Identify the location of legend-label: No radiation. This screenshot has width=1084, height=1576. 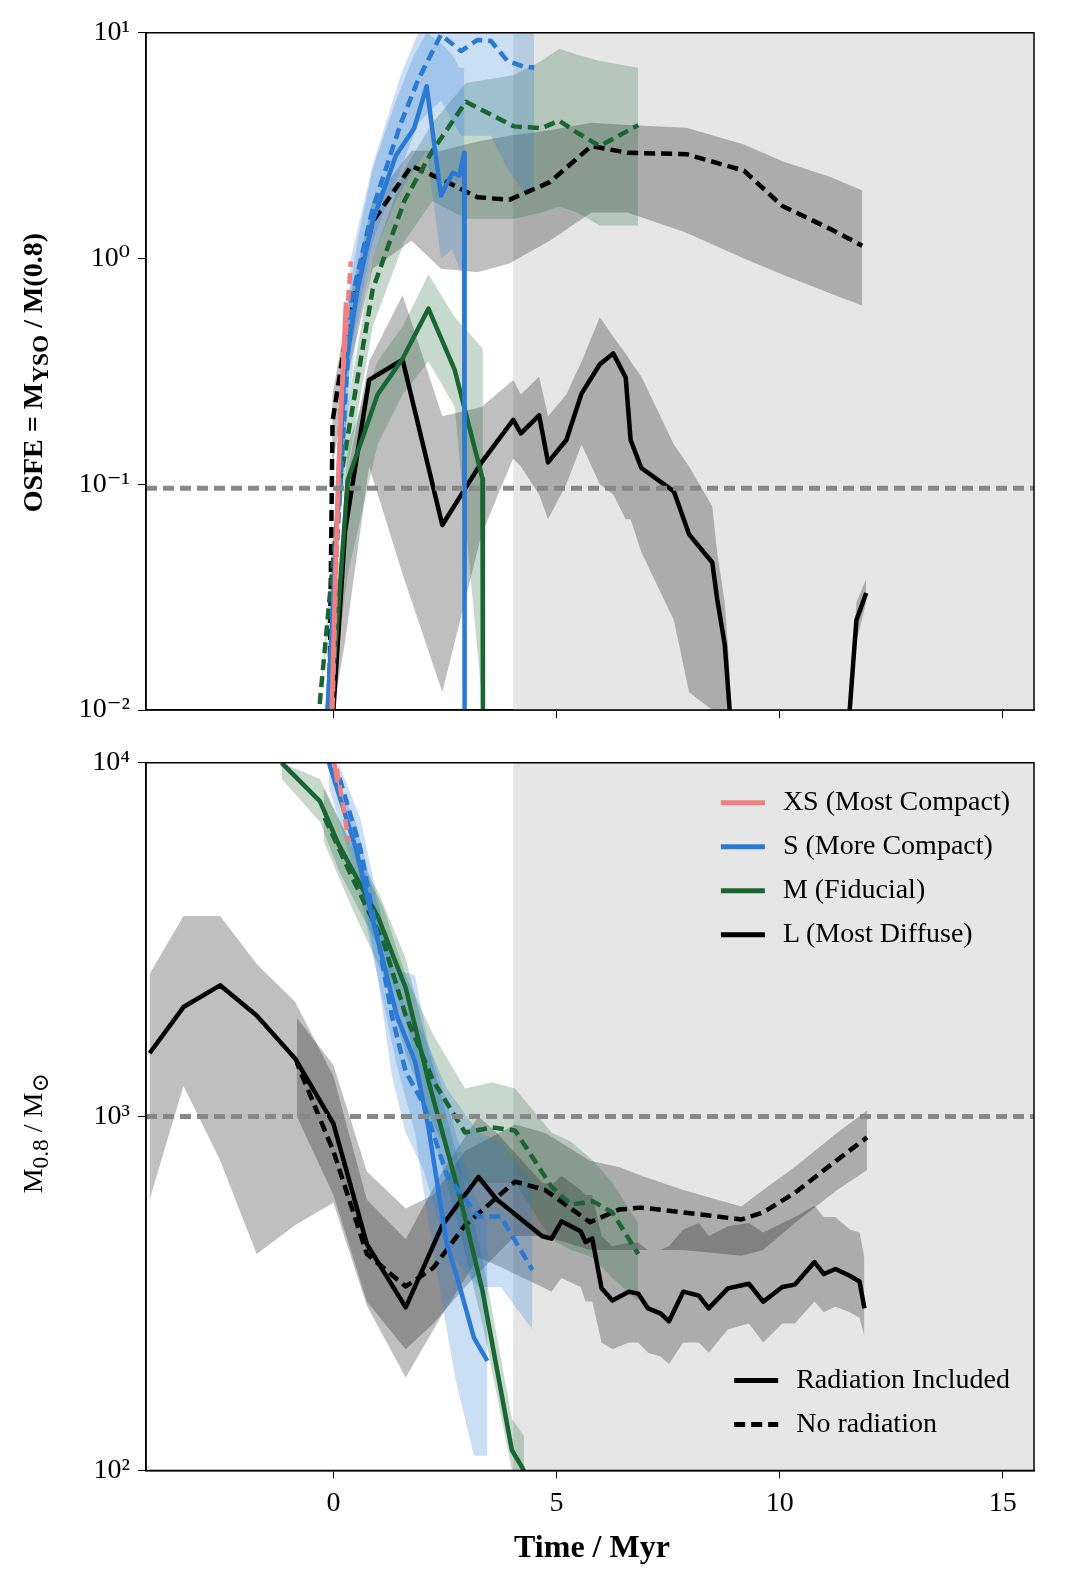
(866, 1422).